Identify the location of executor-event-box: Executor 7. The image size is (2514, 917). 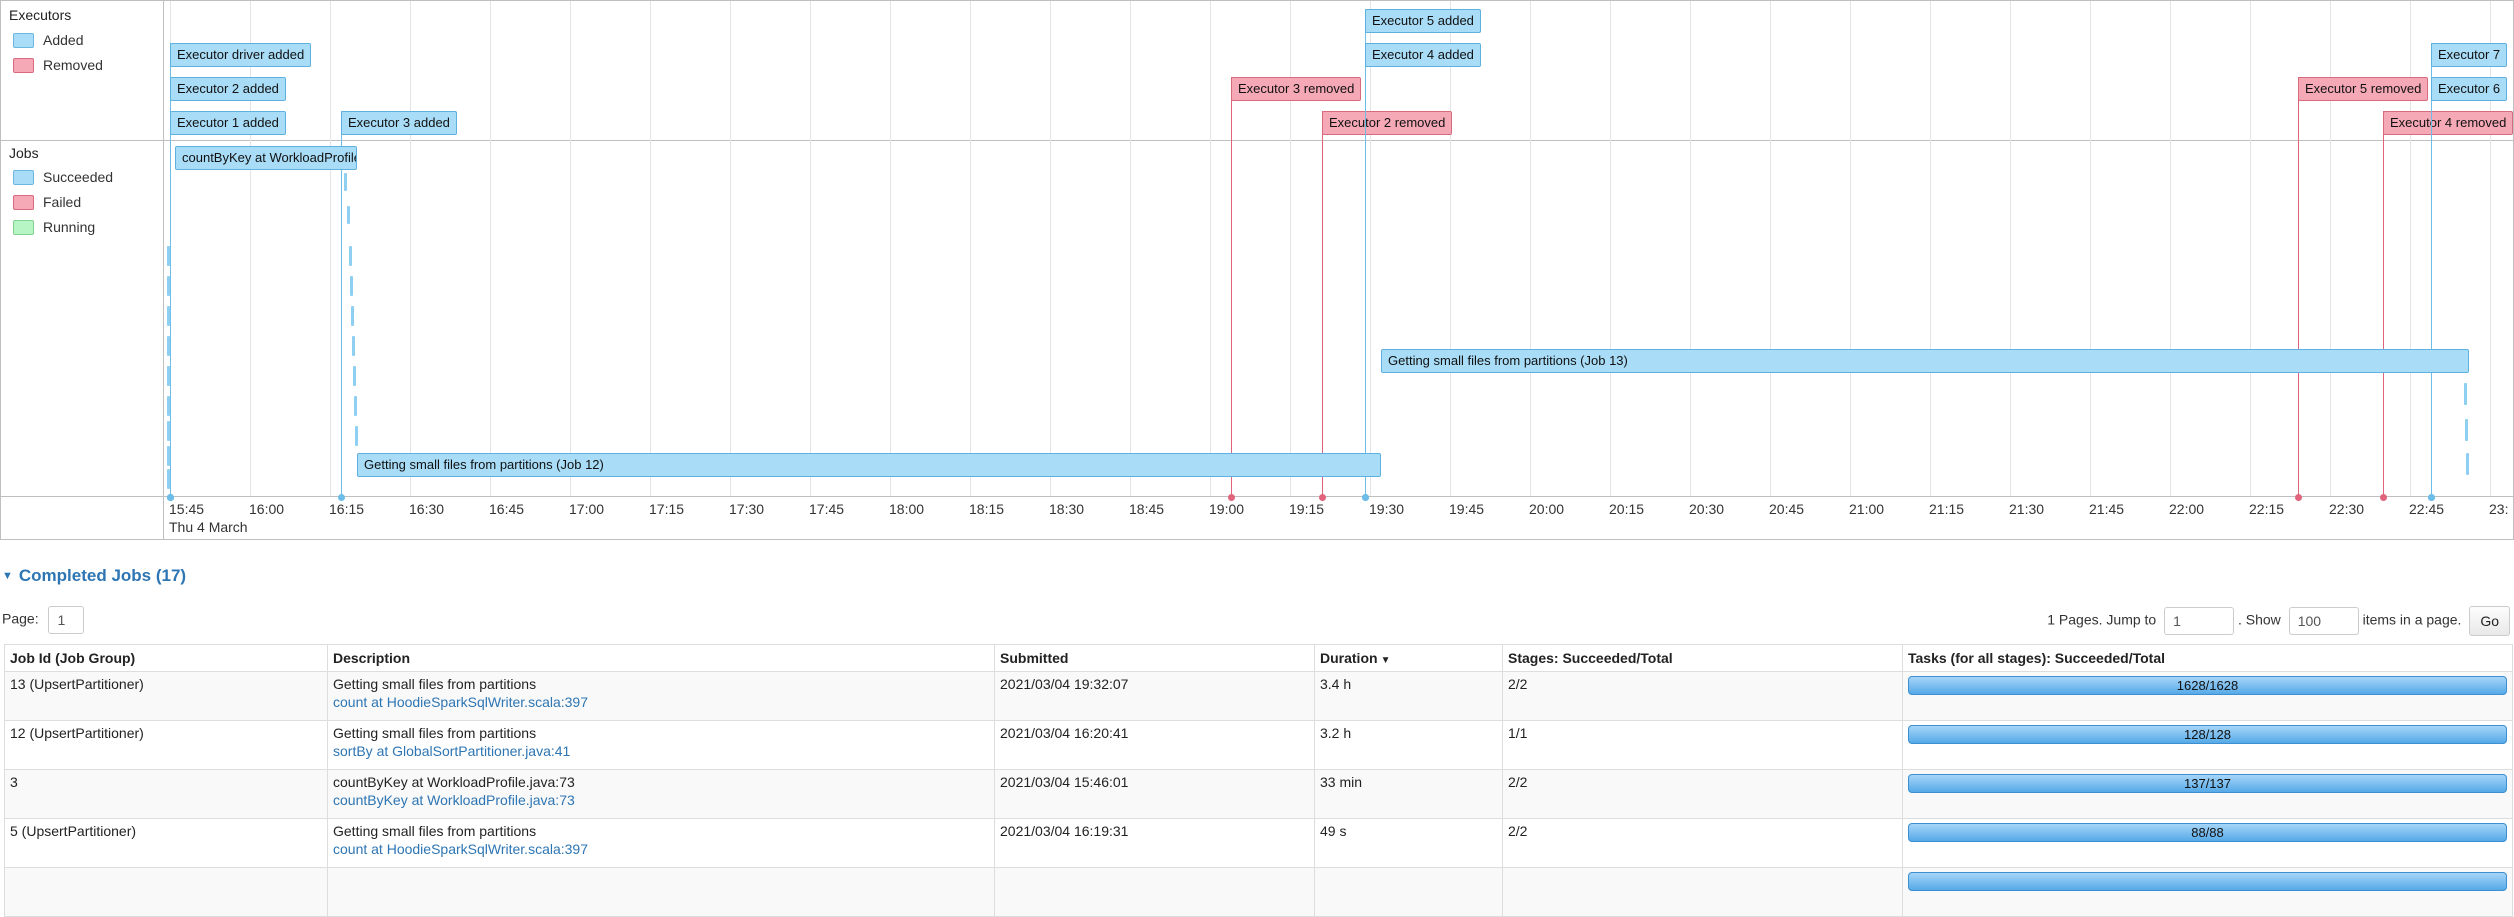
(2469, 55).